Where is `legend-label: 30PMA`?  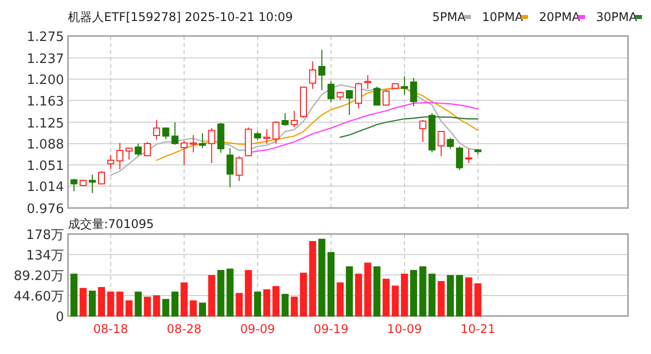
legend-label: 30PMA is located at coordinates (617, 17).